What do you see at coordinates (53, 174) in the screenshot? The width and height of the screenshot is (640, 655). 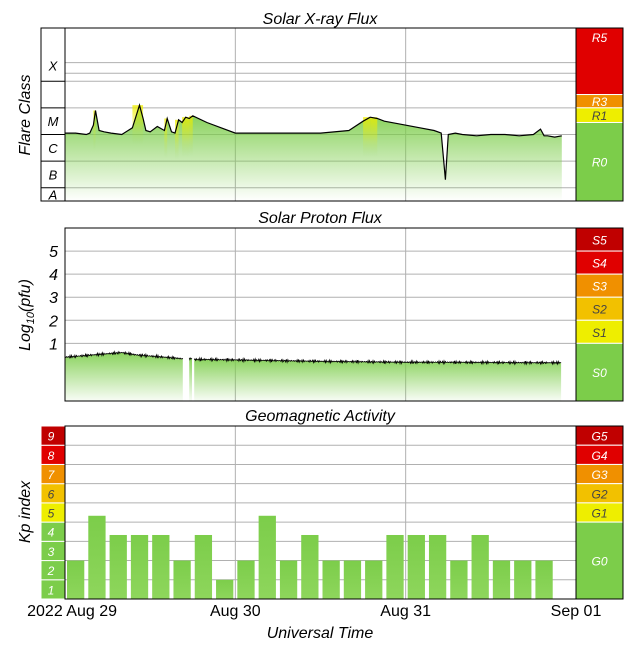 I see `flare-class-label-b: B` at bounding box center [53, 174].